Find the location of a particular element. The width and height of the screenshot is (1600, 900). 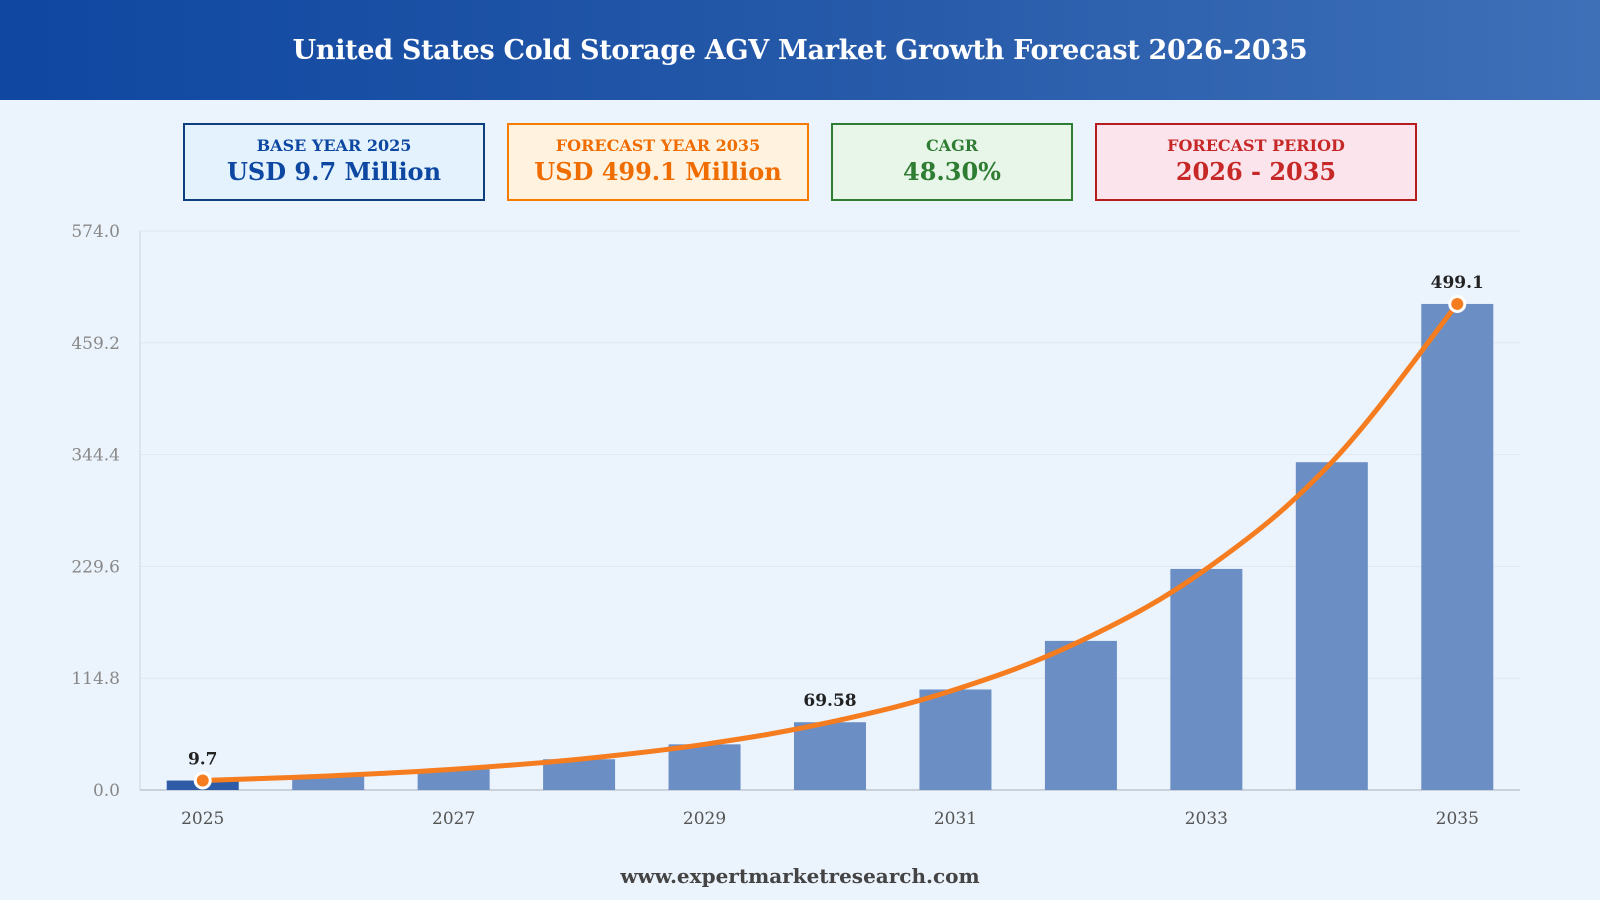

y-tick-label: 0.0 is located at coordinates (106, 791).